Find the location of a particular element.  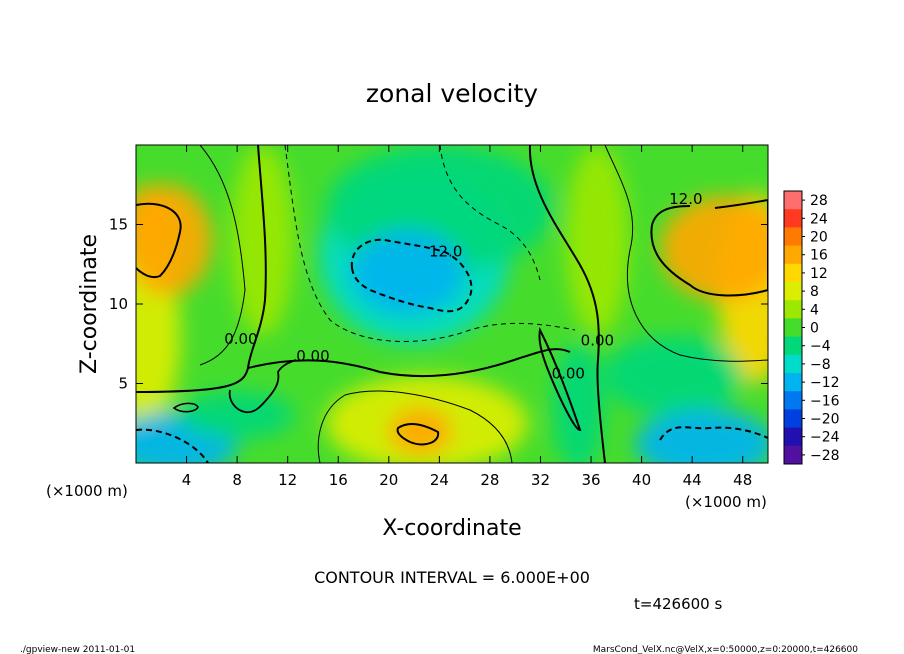

contour-12-left is located at coordinates (159, 240).